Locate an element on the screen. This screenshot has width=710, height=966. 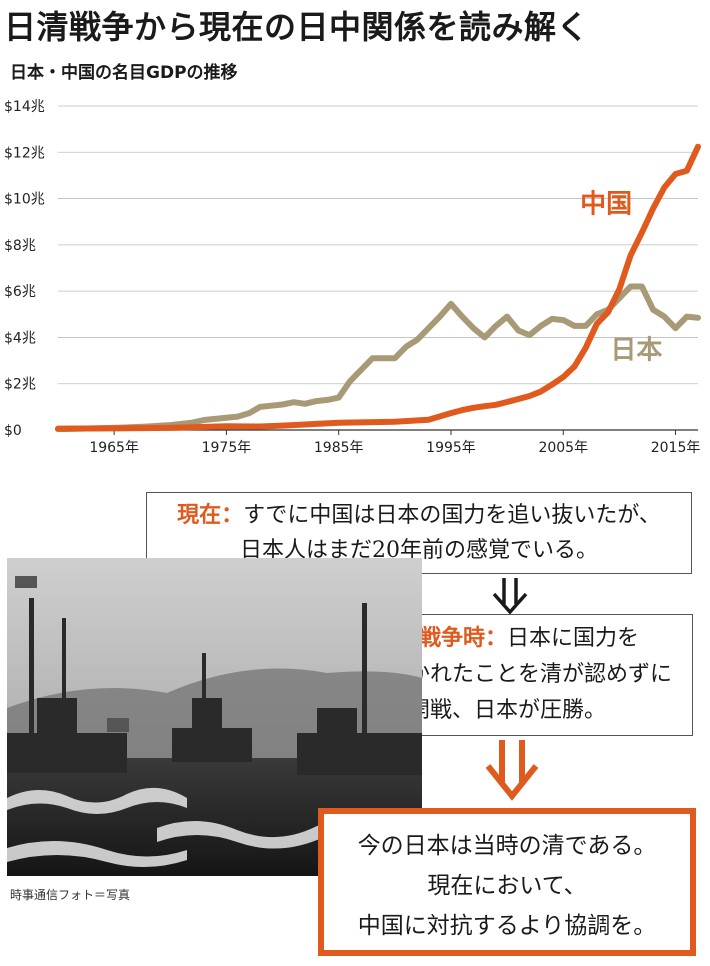
y-tick-label: $10兆 is located at coordinates (24, 200).